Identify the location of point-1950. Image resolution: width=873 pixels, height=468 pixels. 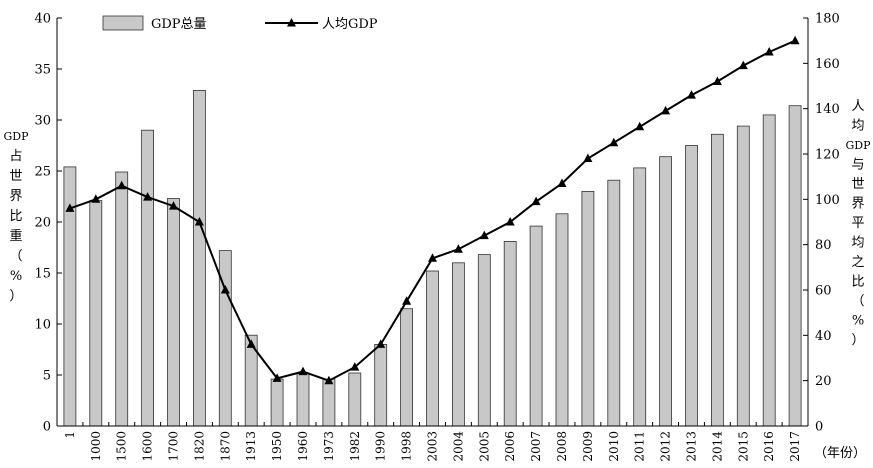
(277, 377).